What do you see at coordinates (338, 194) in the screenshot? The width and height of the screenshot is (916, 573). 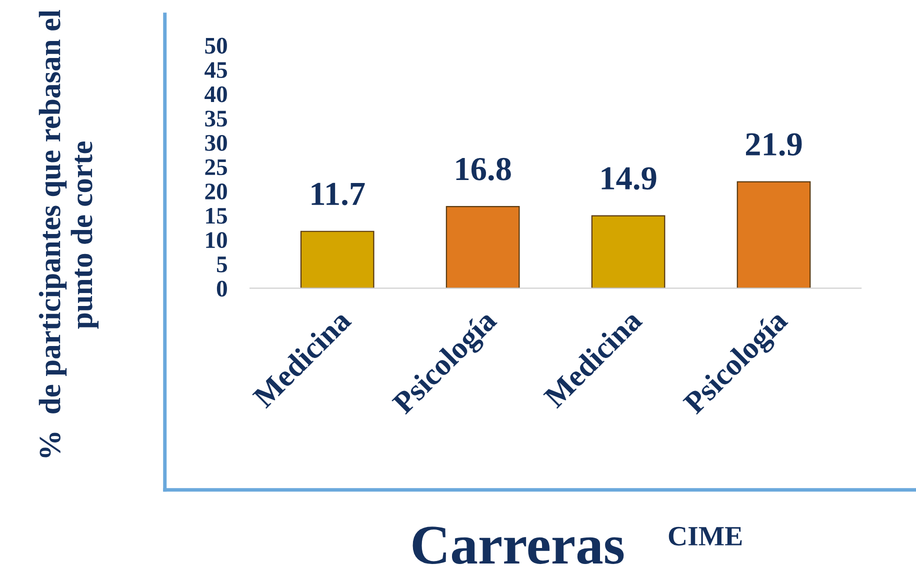 I see `data-label: 11.7` at bounding box center [338, 194].